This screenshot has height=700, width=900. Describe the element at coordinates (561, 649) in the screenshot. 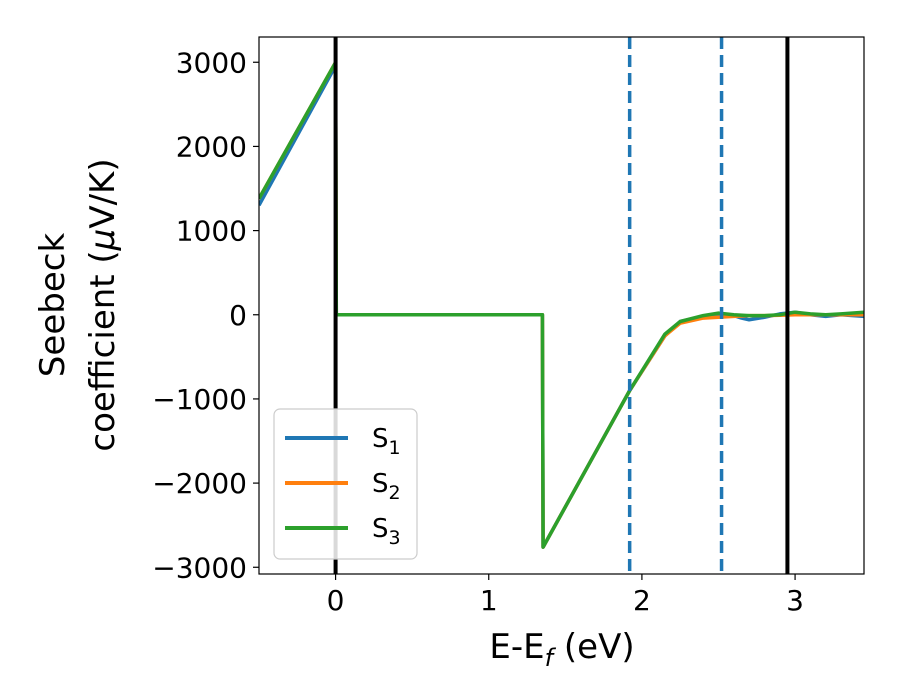

I see `x-axis-title: E-Ef (eV)` at that location.